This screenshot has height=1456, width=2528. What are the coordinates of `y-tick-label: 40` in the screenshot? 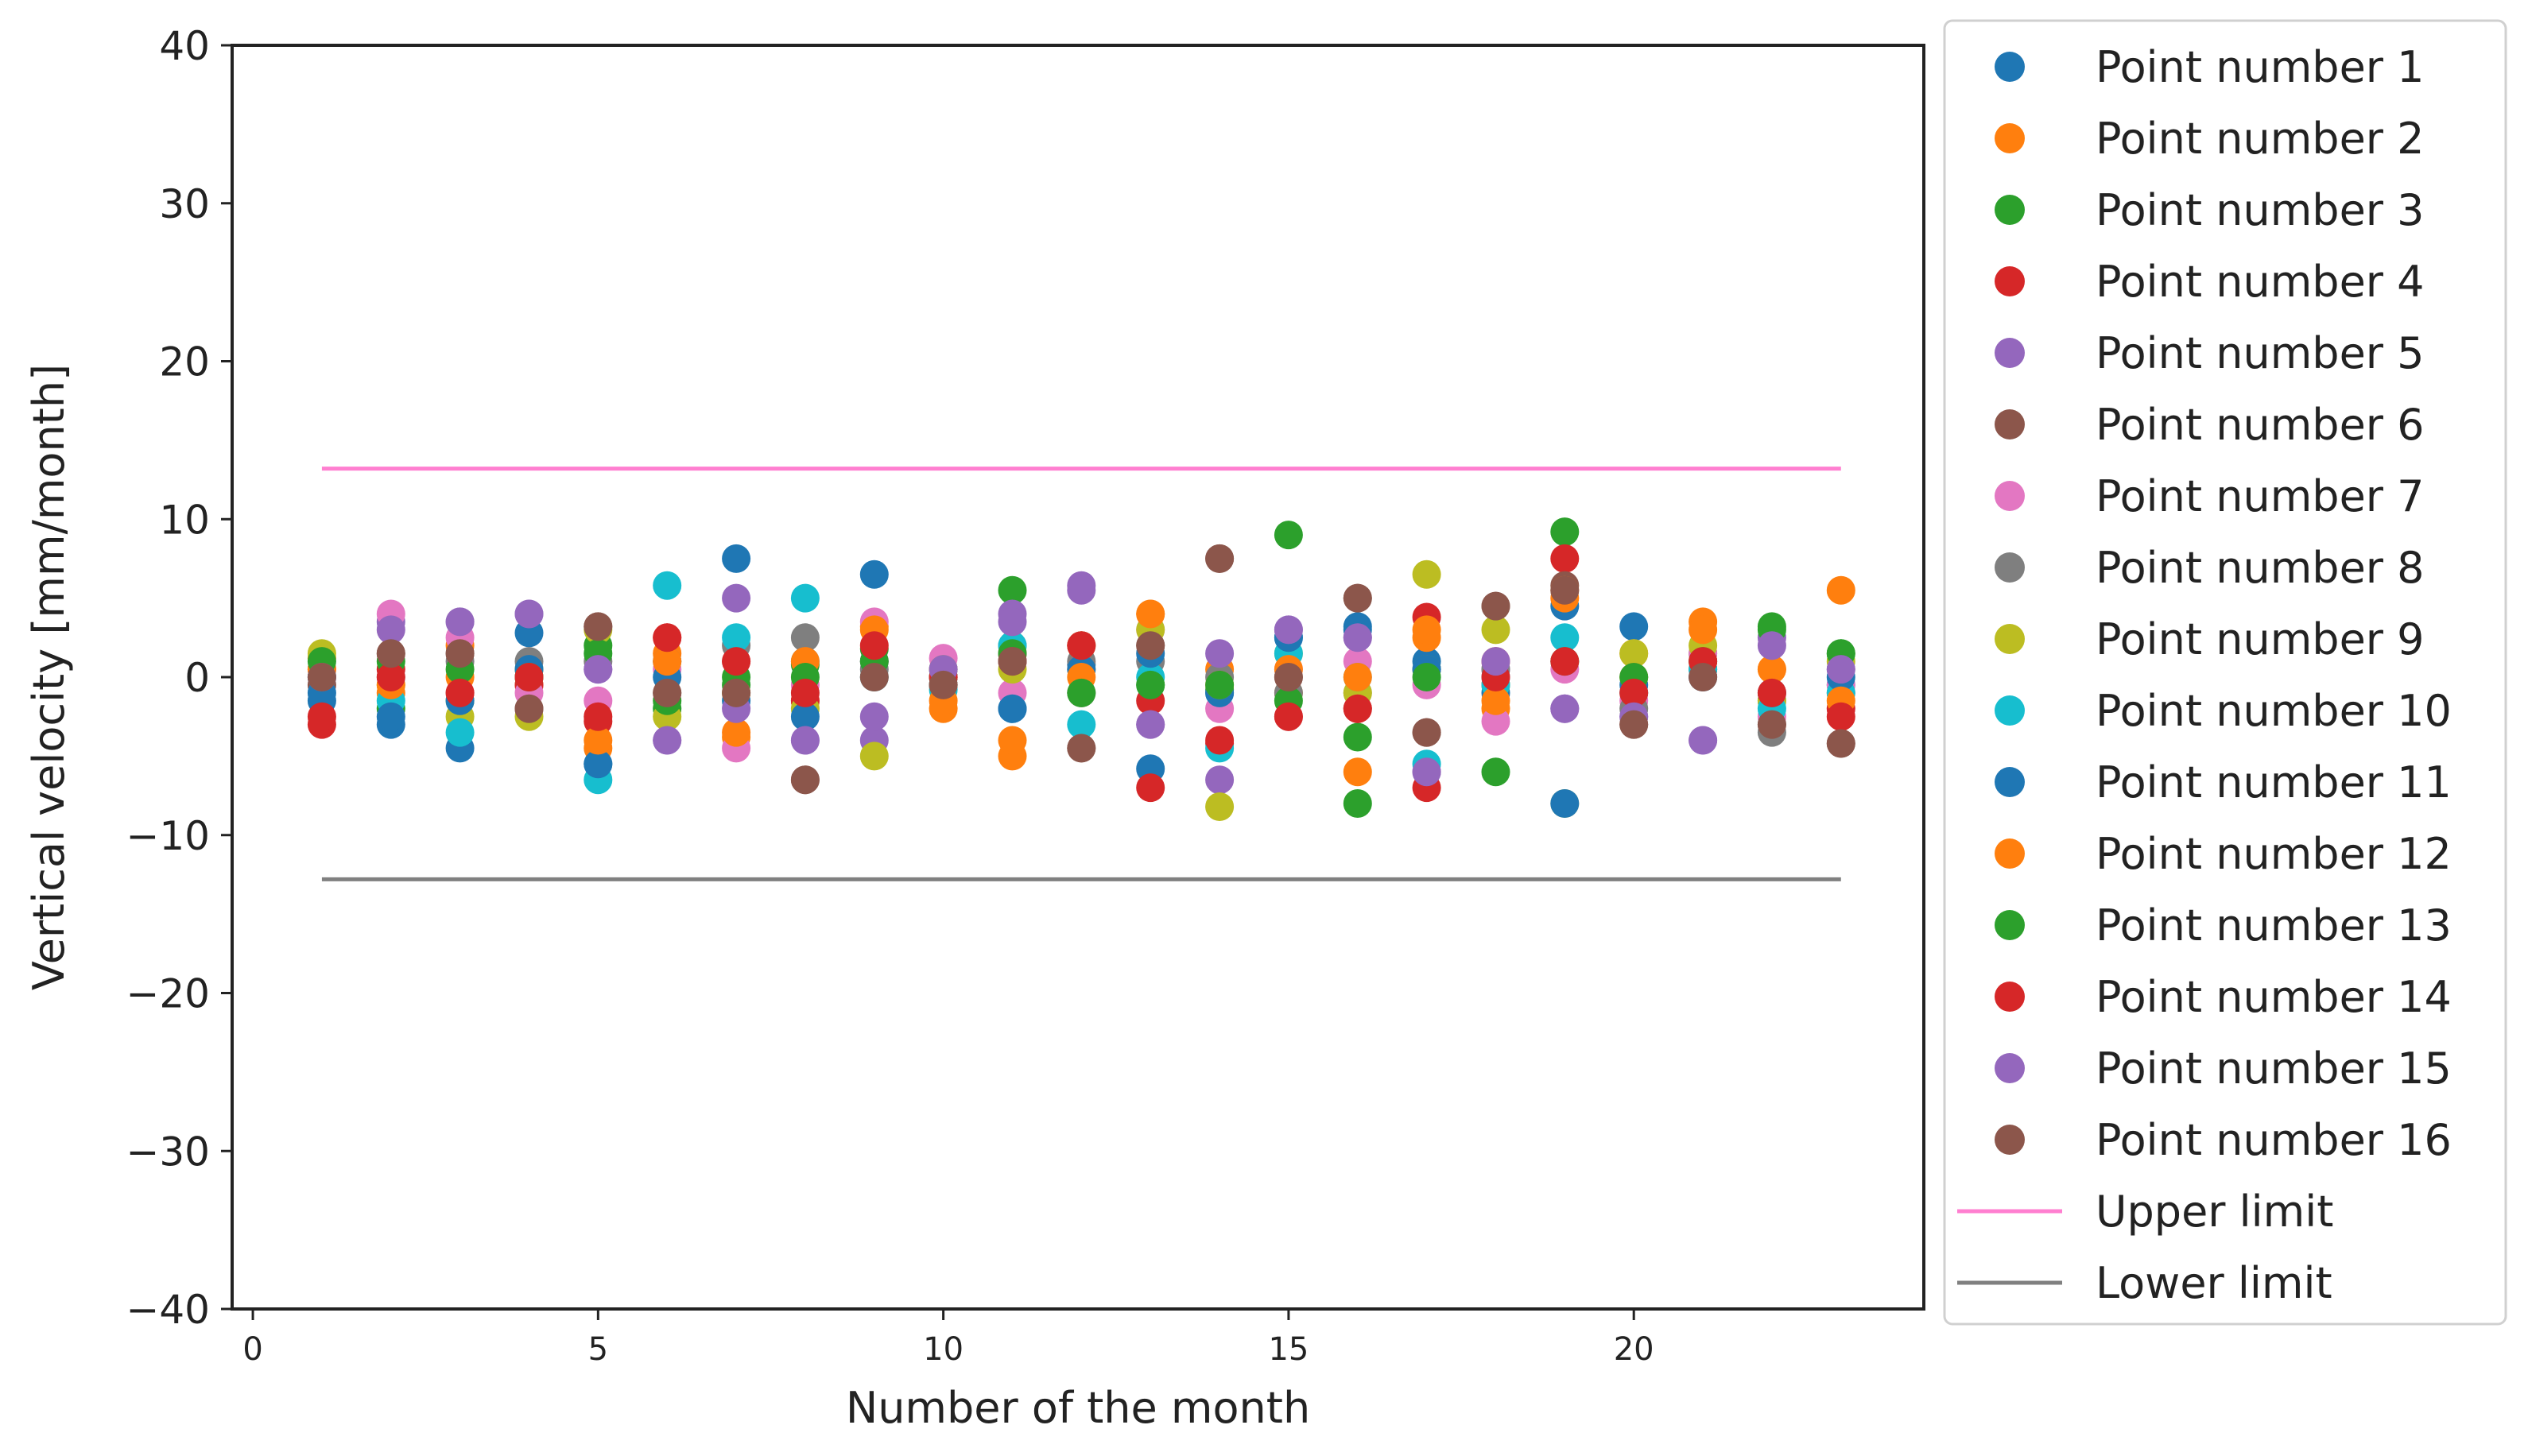 It's located at (185, 46).